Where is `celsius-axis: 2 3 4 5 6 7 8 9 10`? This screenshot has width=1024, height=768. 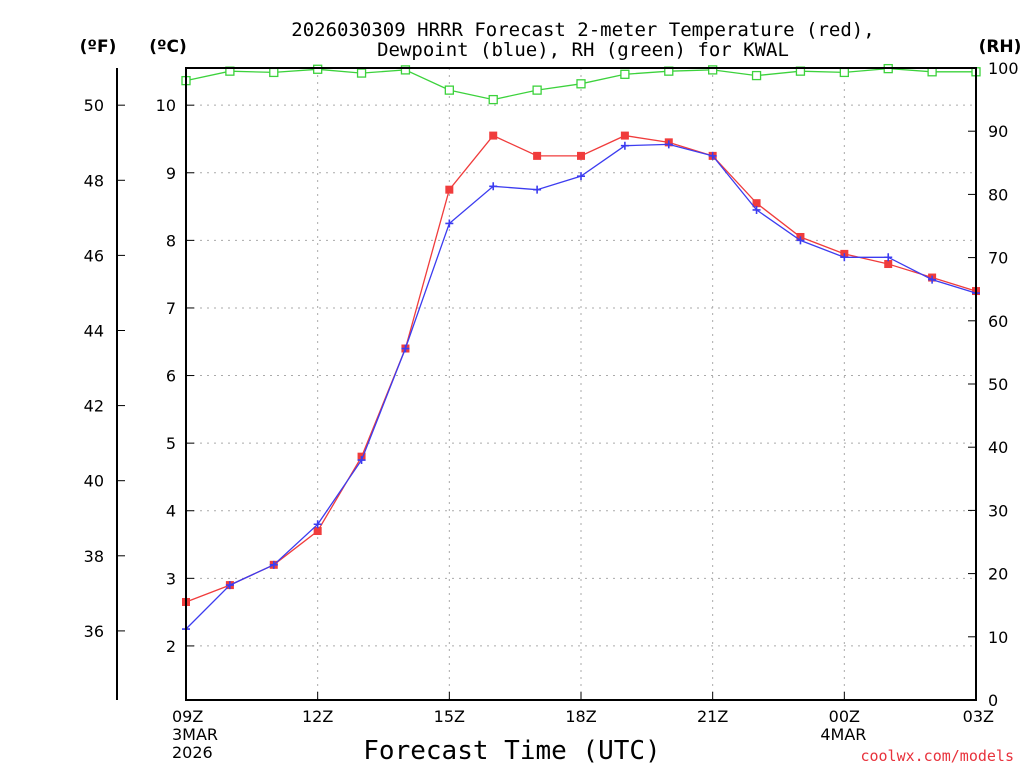 celsius-axis: 2 3 4 5 6 7 8 9 10 is located at coordinates (175, 376).